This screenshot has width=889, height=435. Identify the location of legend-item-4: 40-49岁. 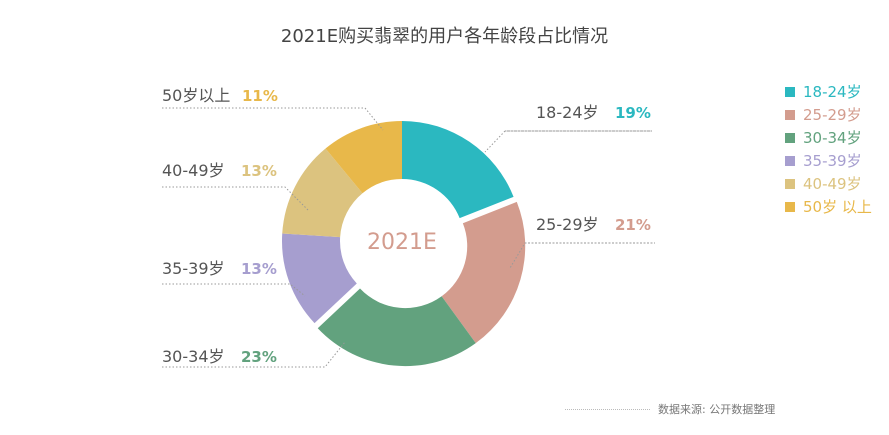
(828, 183).